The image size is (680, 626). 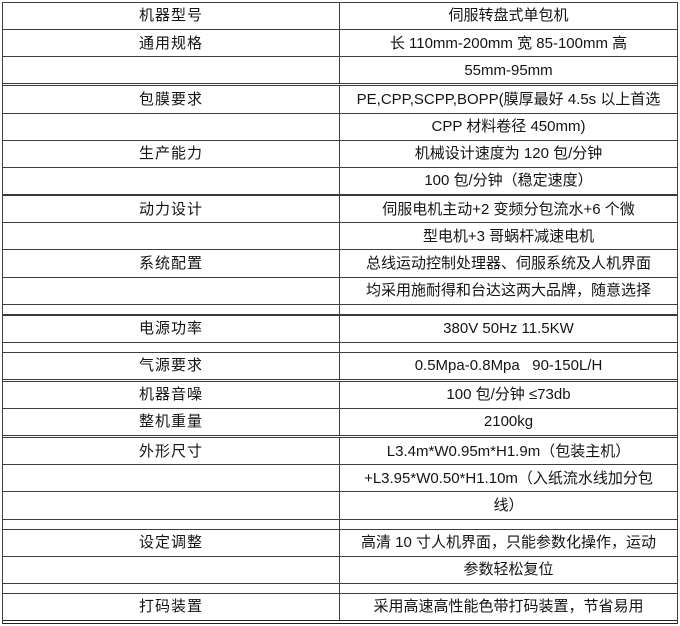 I want to click on table-row: 电源功率 380V 50Hz 11.5KW, so click(x=340, y=329).